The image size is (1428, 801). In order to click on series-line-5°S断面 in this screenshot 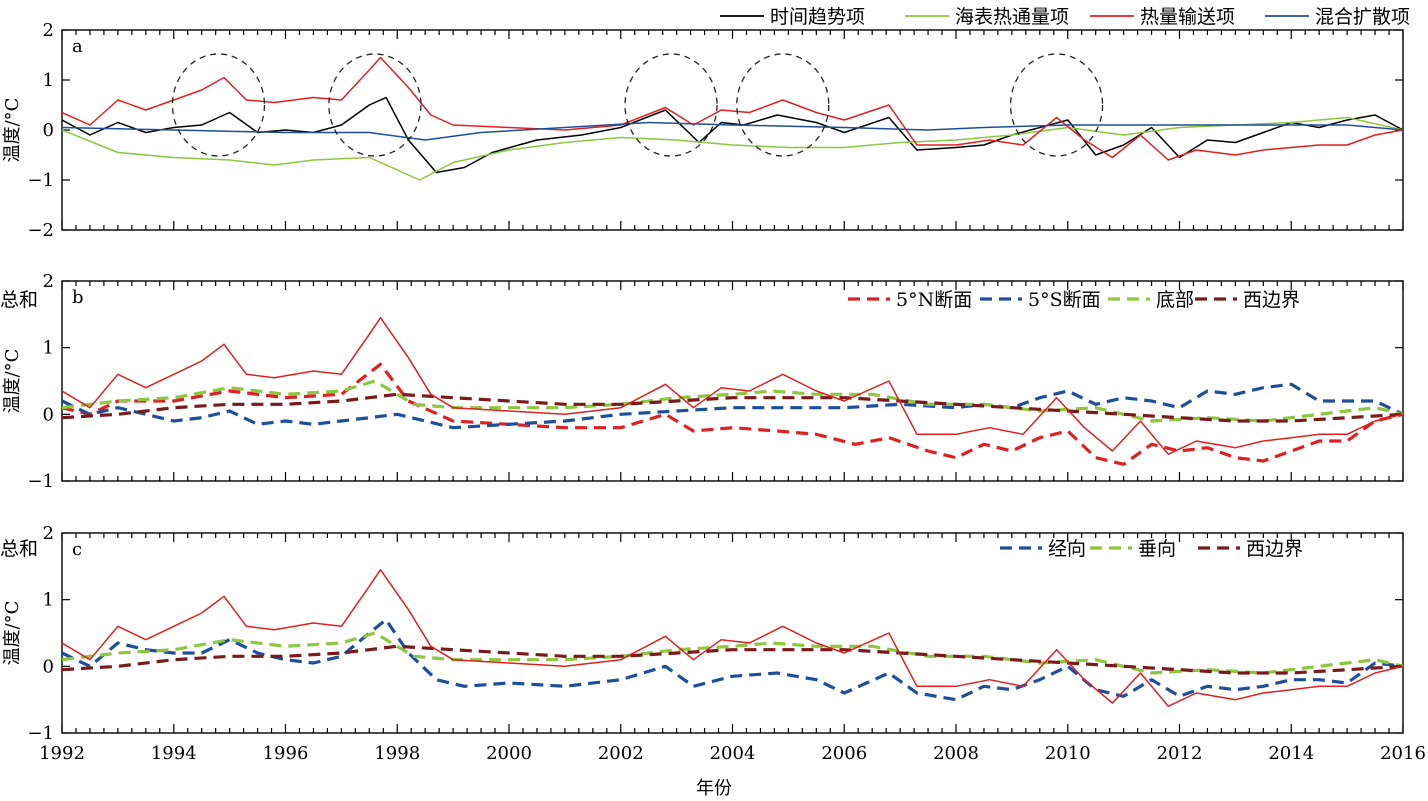, I will do `click(732, 406)`.